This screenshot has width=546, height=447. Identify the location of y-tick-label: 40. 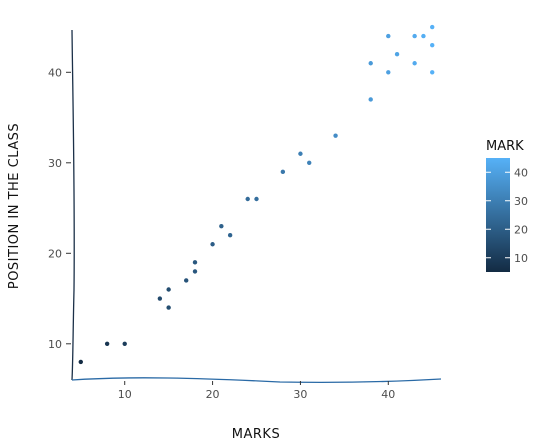
(55, 72).